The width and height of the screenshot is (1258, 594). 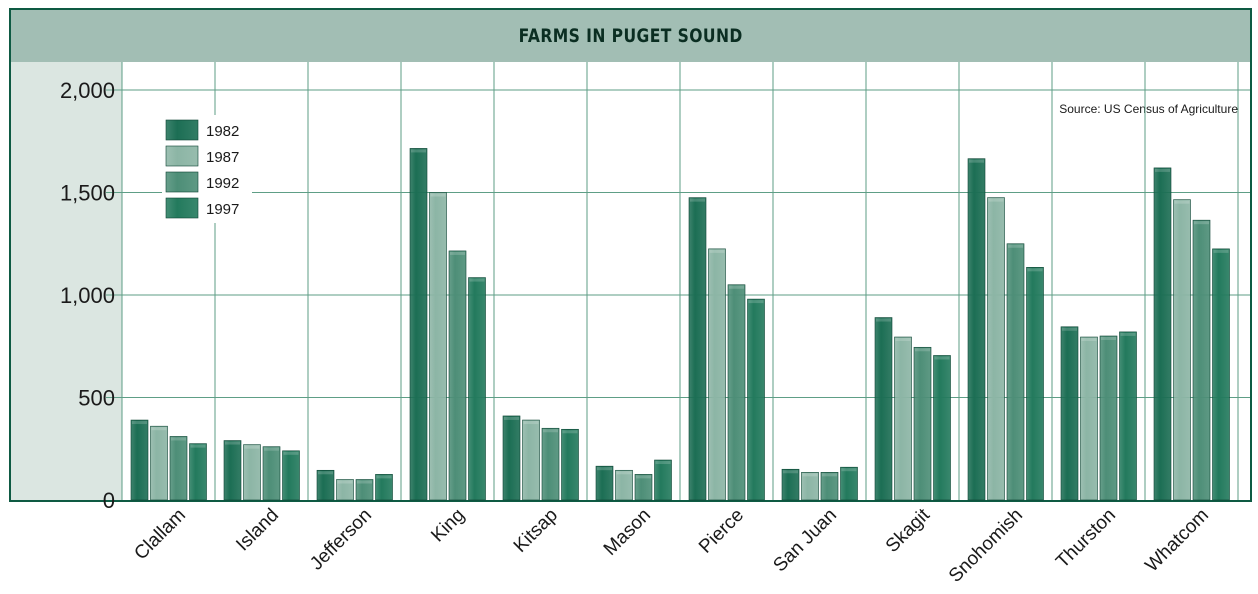 What do you see at coordinates (222, 209) in the screenshot?
I see `legend-label-1997: 1997` at bounding box center [222, 209].